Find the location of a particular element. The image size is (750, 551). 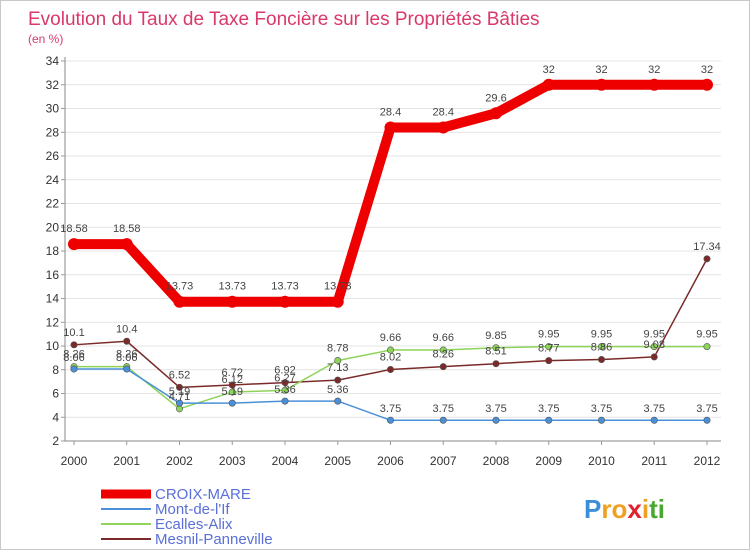

logo-letter: x is located at coordinates (634, 509).